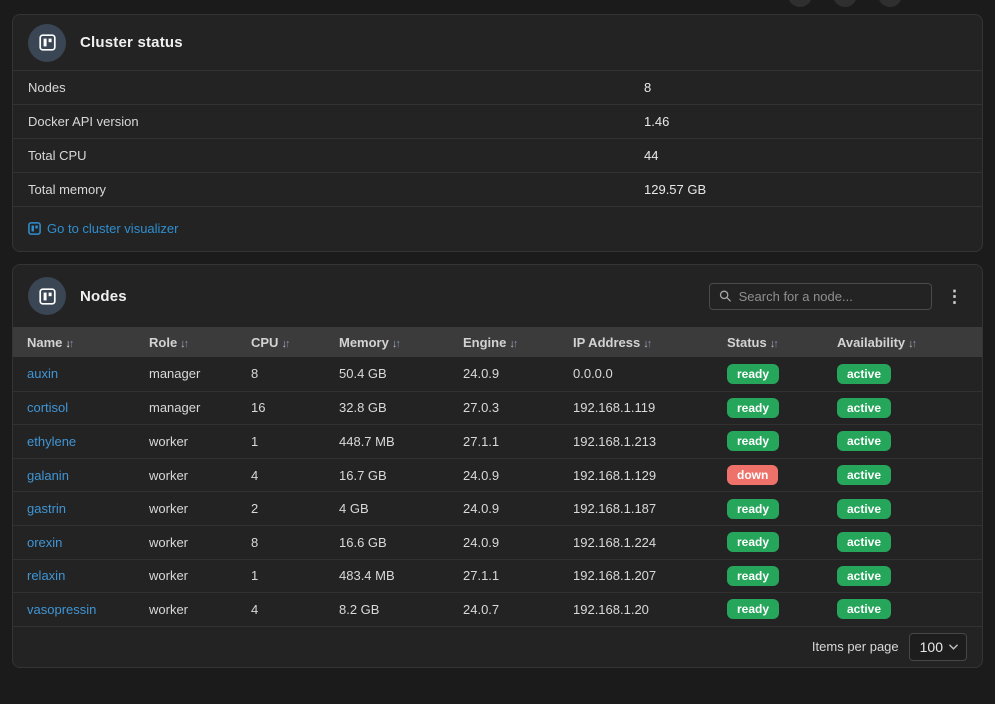  I want to click on node-name-link: auxin, so click(43, 374).